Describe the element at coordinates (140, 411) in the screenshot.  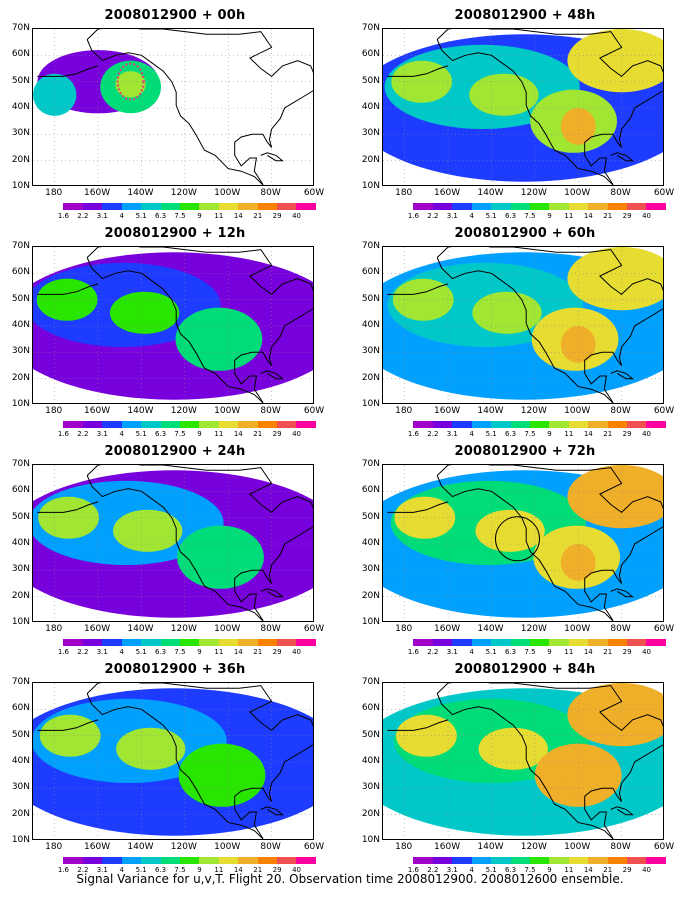
I see `longitude-label: 140W` at that location.